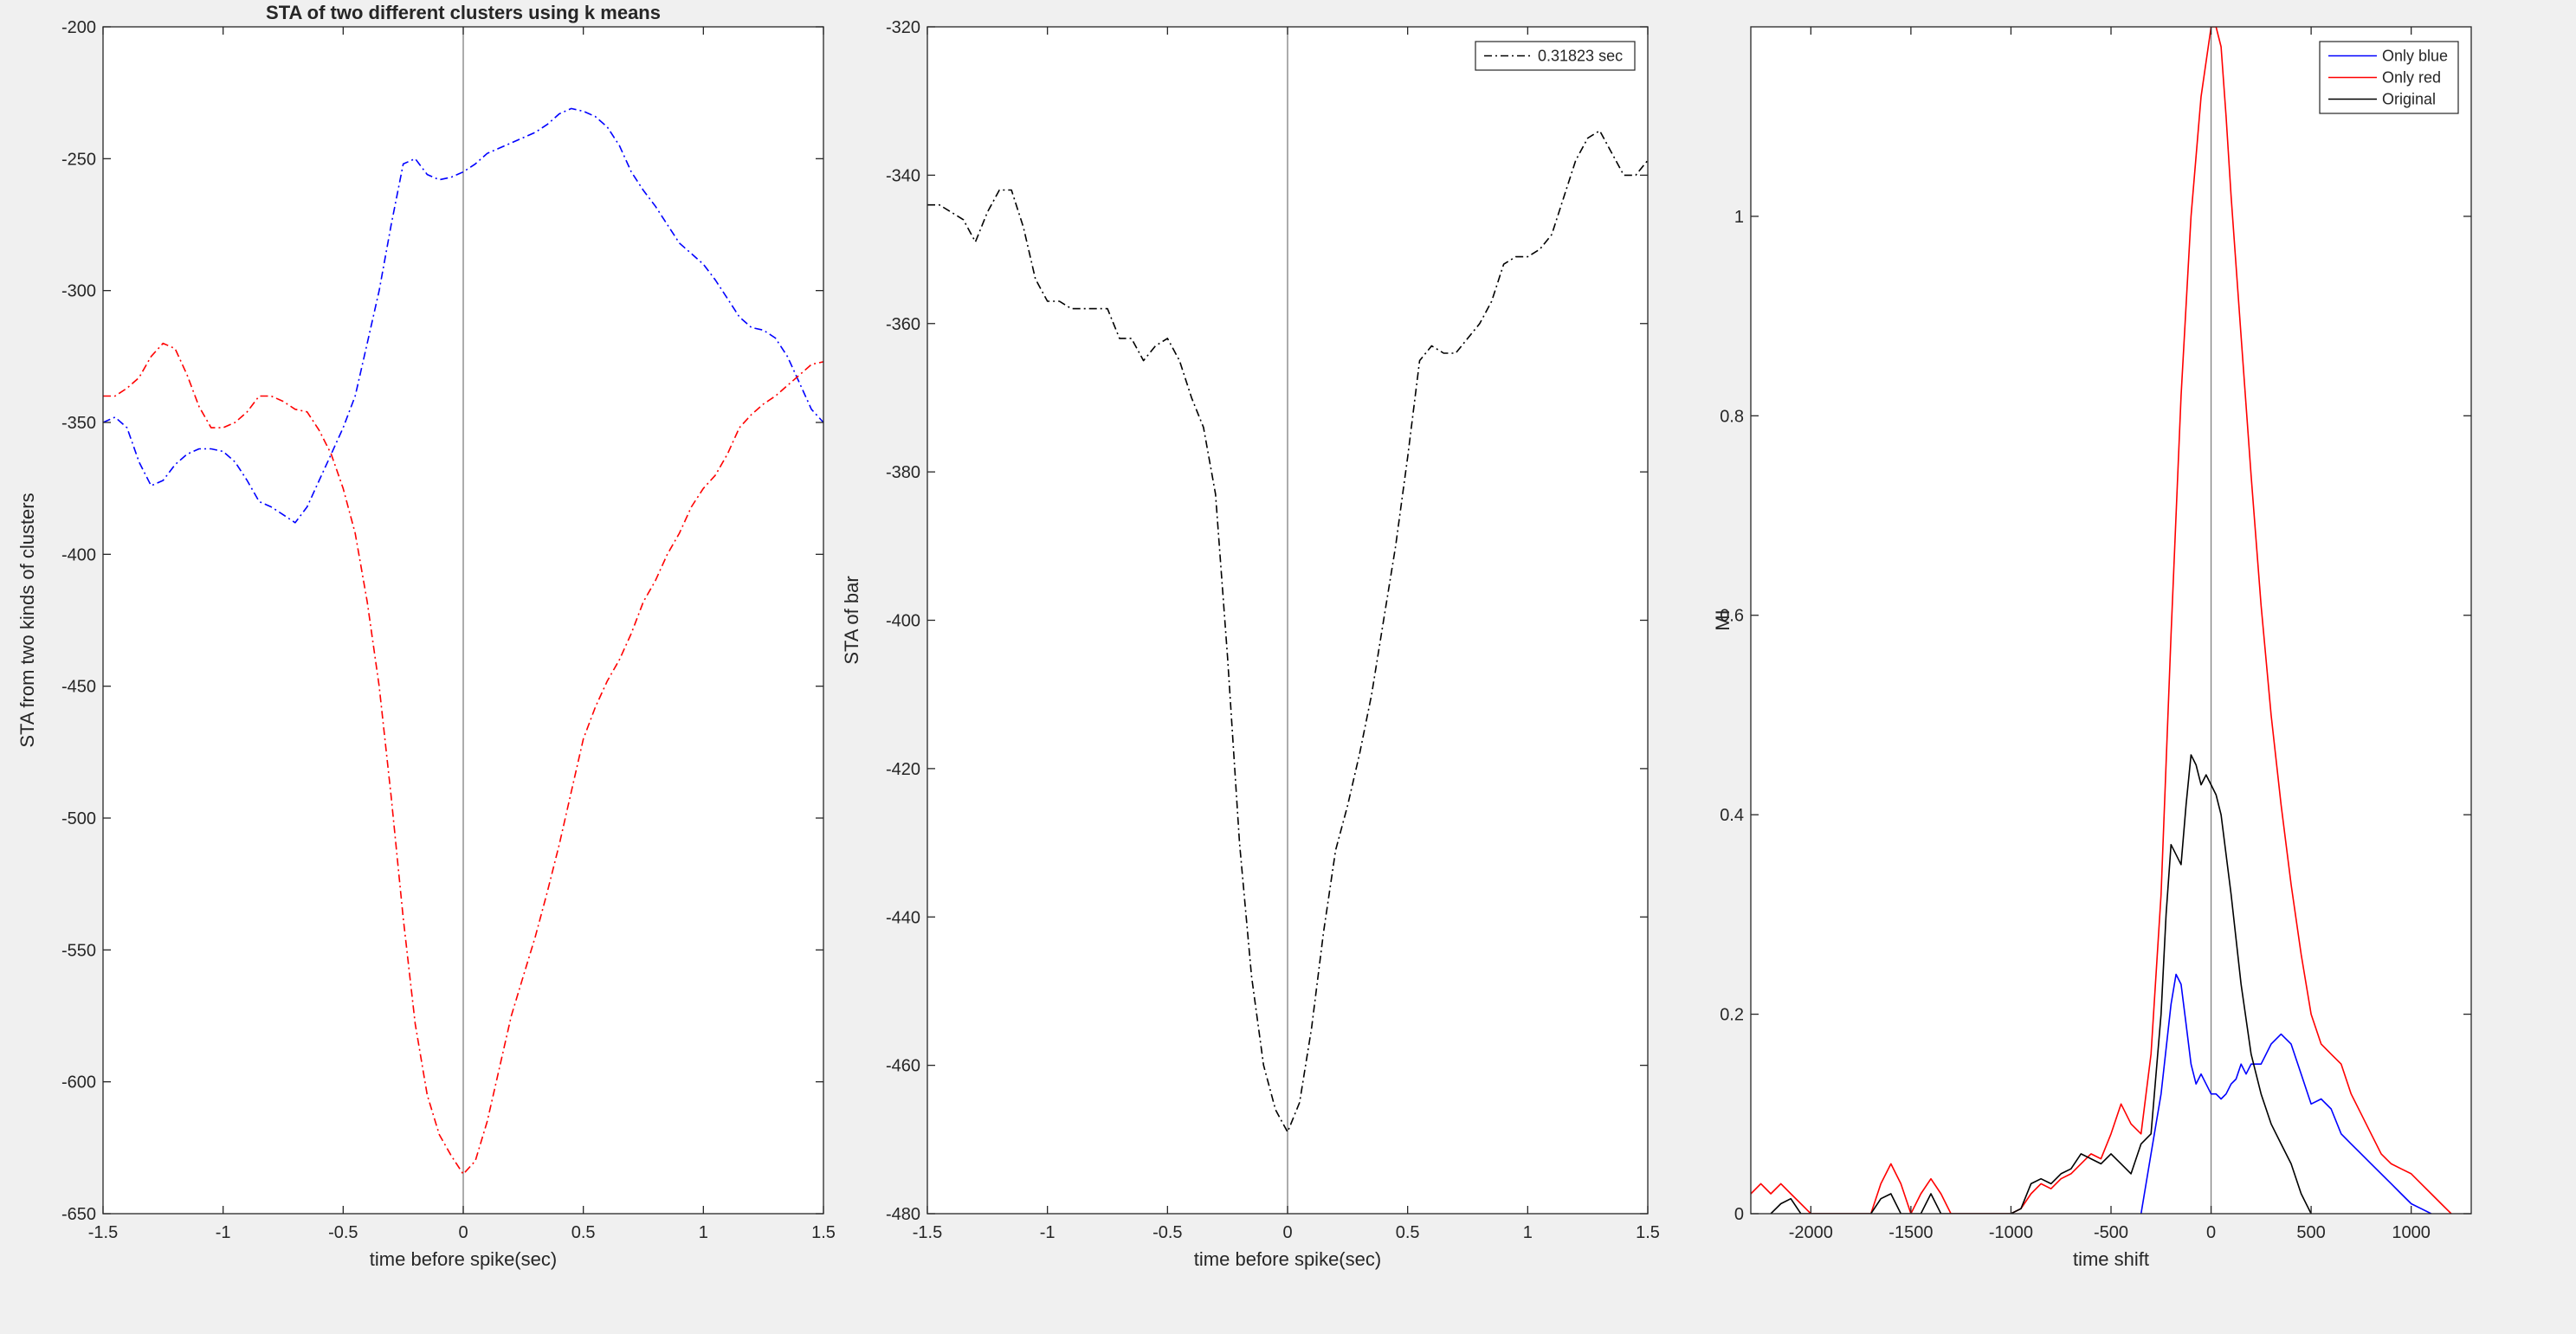  What do you see at coordinates (78, 818) in the screenshot?
I see `y-tick-label: -500` at bounding box center [78, 818].